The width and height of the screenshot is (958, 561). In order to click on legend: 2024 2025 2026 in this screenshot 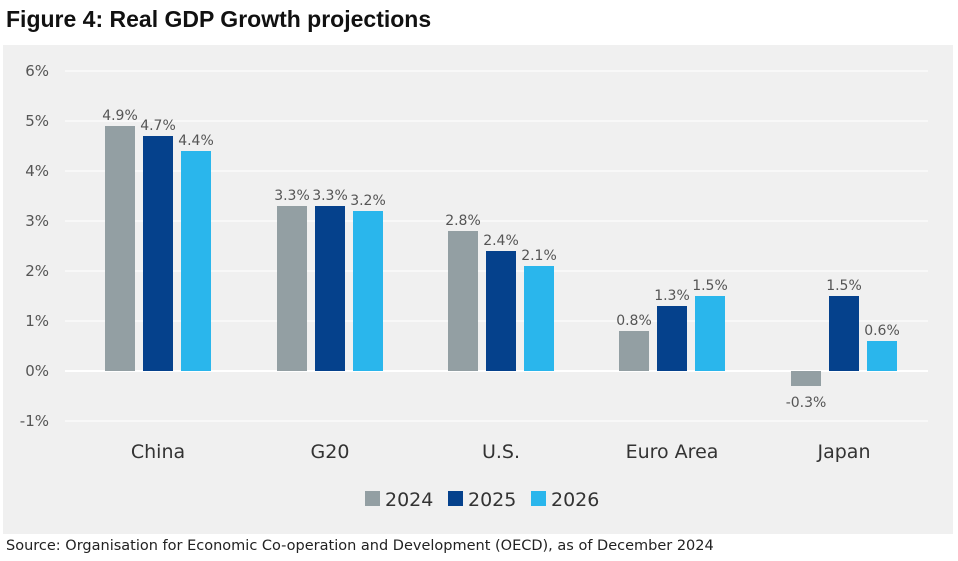, I will do `click(482, 500)`.